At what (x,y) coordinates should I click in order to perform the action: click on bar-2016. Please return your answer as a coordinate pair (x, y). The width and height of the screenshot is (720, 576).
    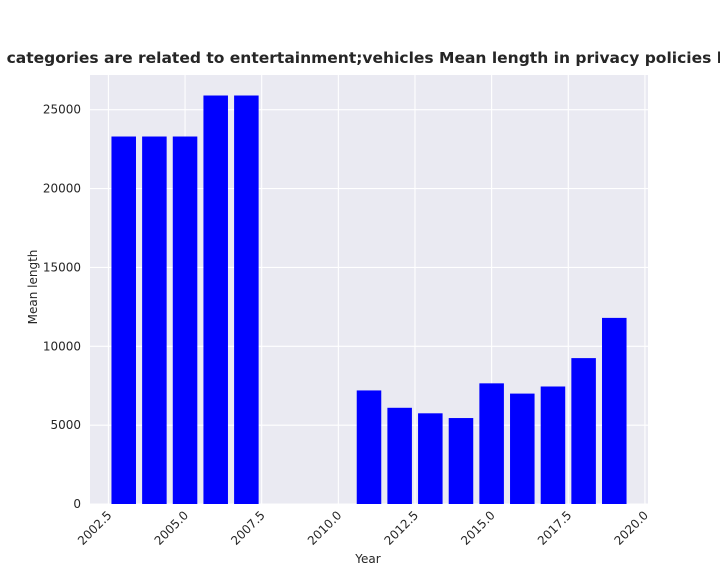
    Looking at the image, I should click on (522, 448).